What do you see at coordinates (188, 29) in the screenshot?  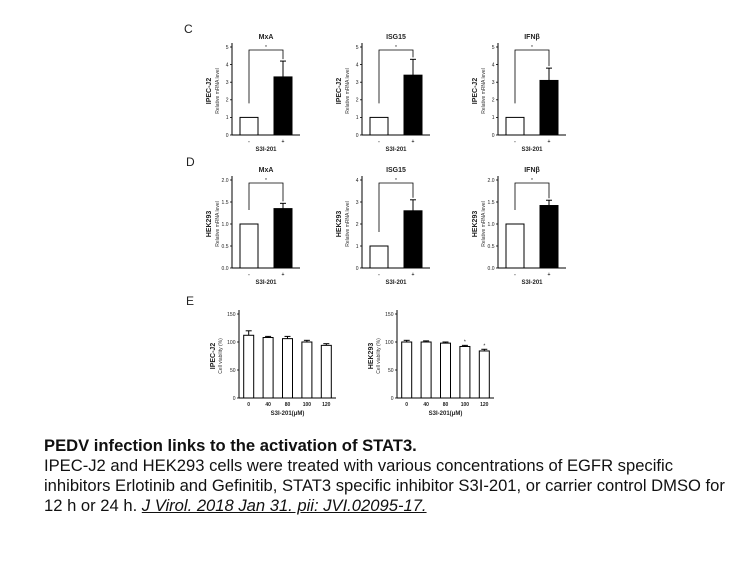 I see `panel-label-c: C` at bounding box center [188, 29].